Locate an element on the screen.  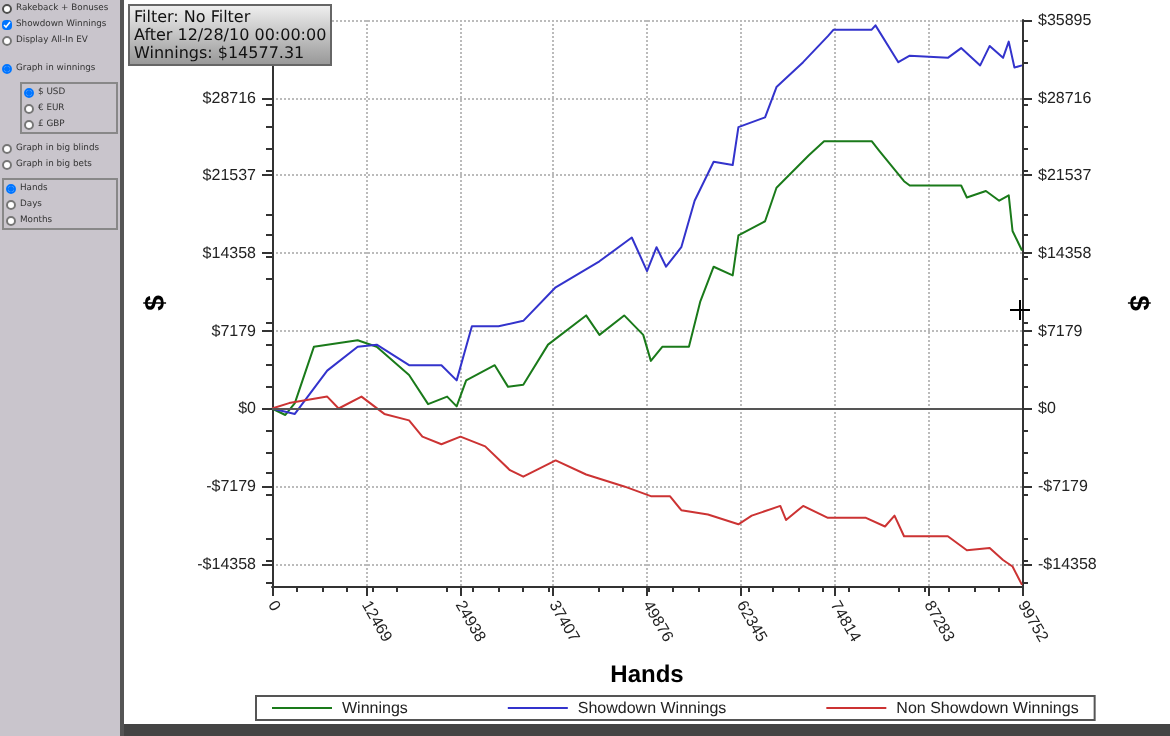
y2-tick-label: $0 is located at coordinates (1047, 408).